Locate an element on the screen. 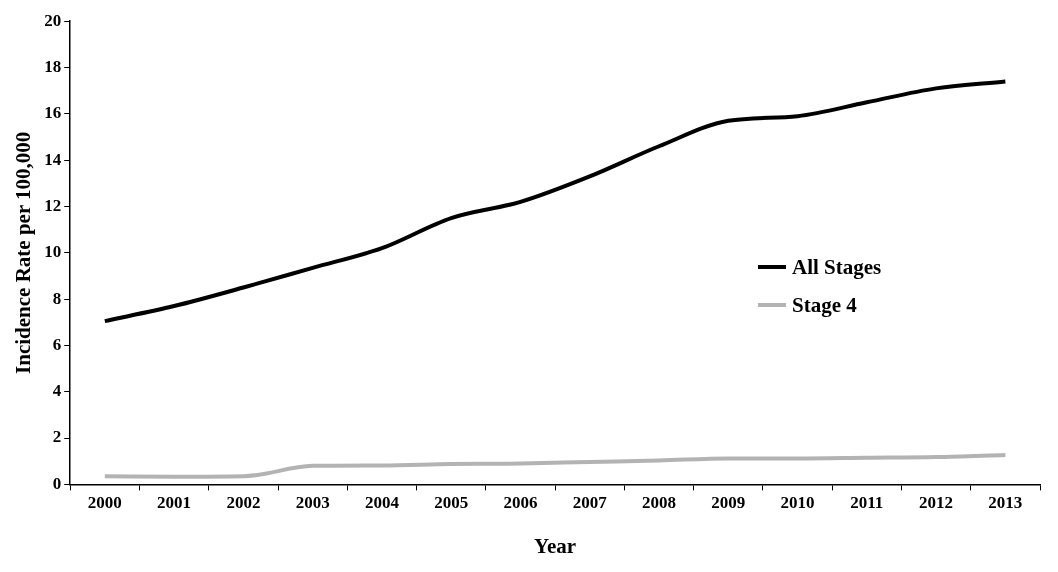 This screenshot has height=572, width=1058. y-tick-label: 4 is located at coordinates (57, 391).